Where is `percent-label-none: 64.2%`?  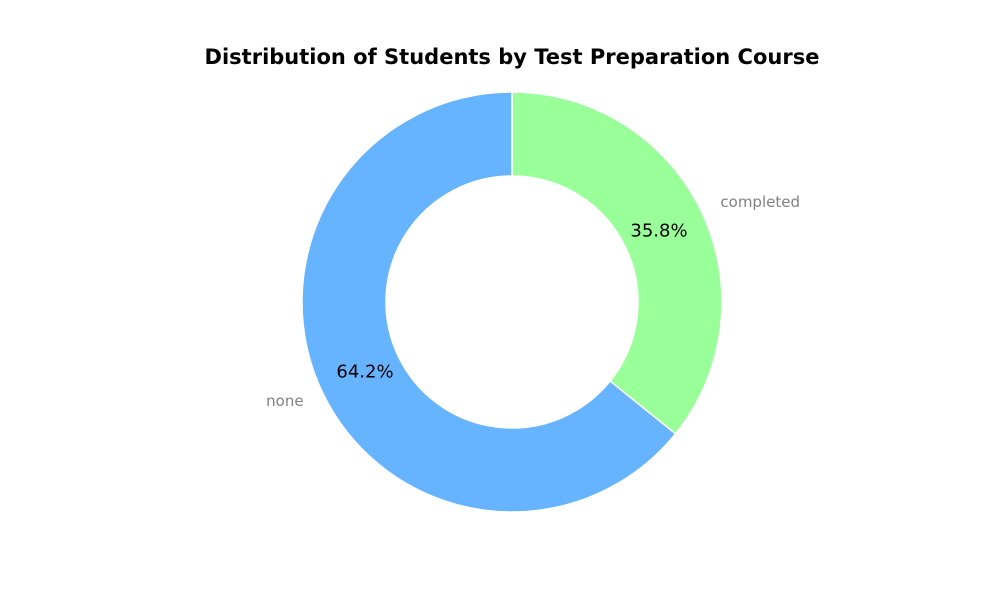 percent-label-none: 64.2% is located at coordinates (364, 371).